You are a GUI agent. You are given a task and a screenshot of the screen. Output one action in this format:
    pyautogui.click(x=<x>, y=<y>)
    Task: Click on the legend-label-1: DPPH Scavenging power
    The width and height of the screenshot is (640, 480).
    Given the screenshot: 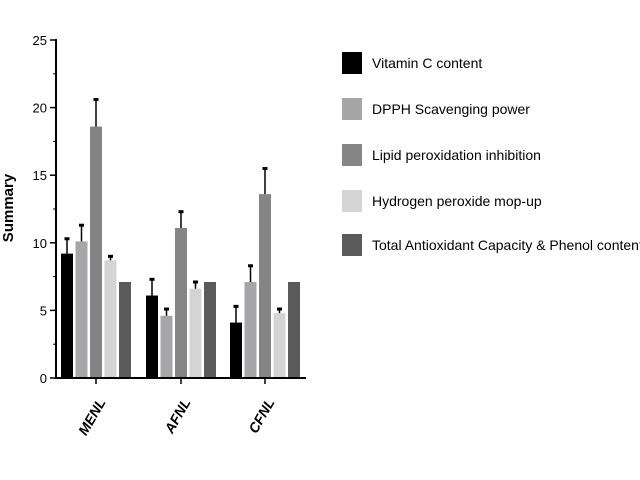 What is the action you would take?
    pyautogui.click(x=451, y=109)
    